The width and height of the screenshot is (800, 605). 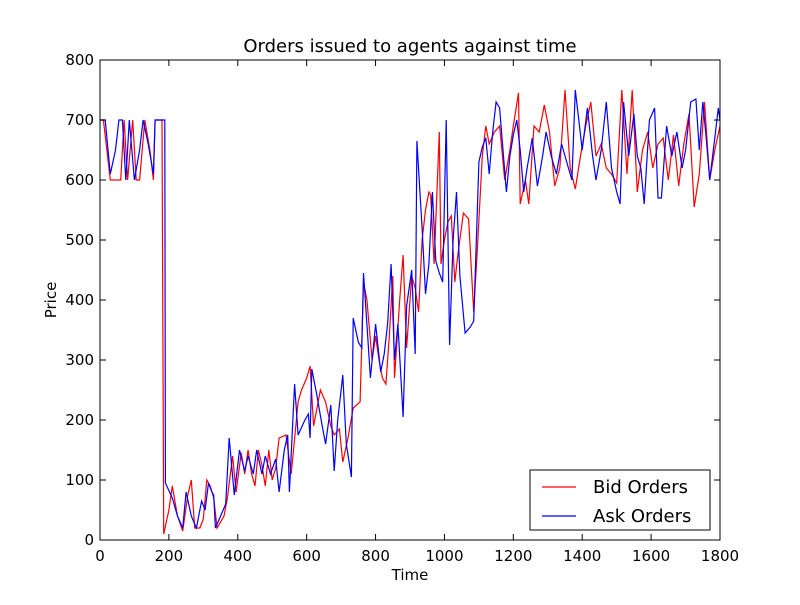 I want to click on x-tick-label: 400, so click(x=237, y=556).